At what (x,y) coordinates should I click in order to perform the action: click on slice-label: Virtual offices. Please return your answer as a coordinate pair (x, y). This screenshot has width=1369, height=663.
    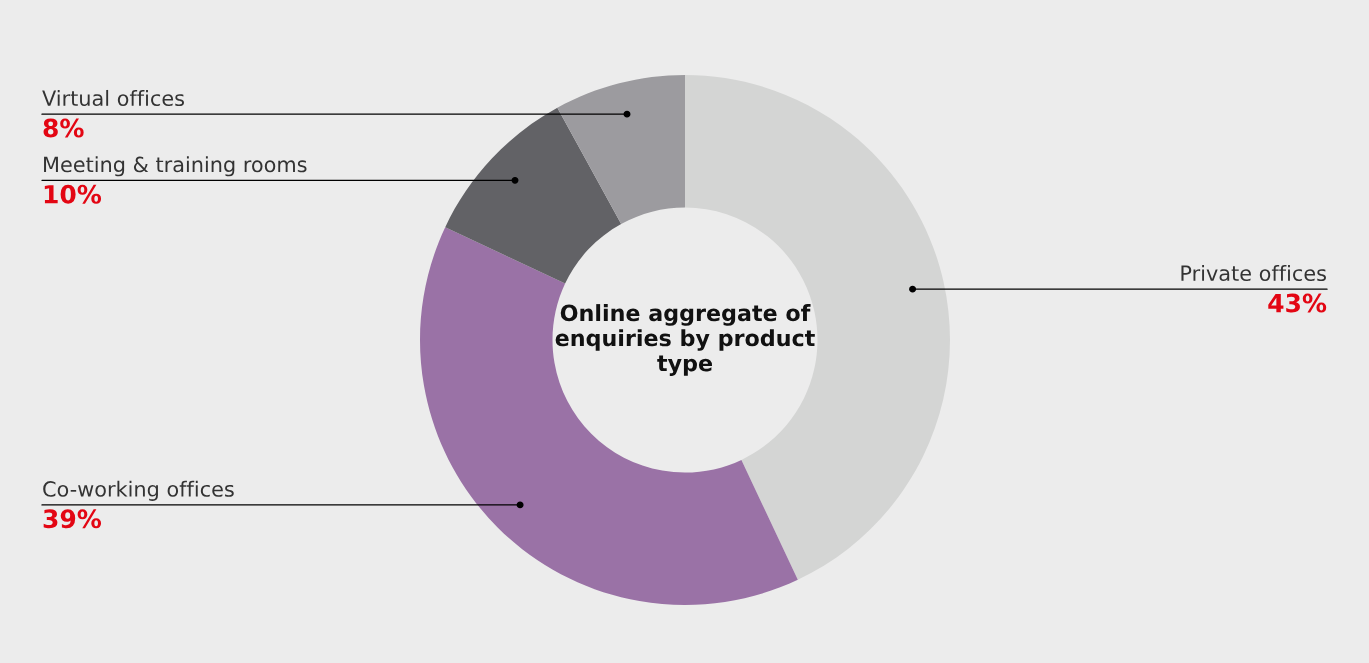
    Looking at the image, I should click on (113, 98).